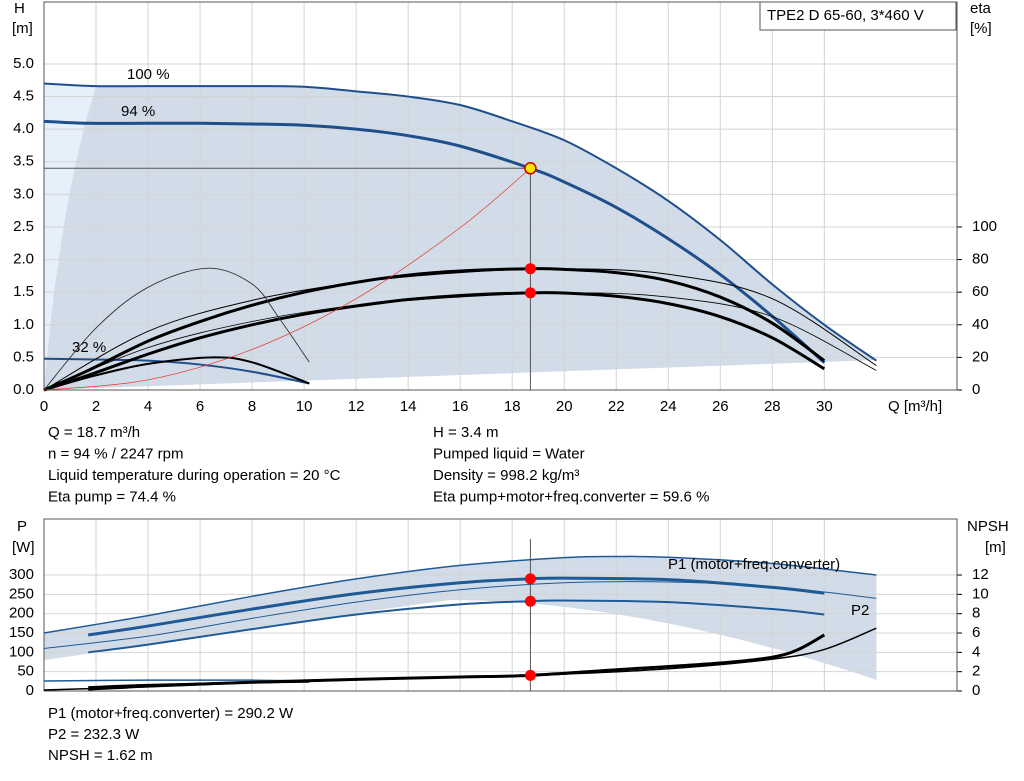  I want to click on info-text: NPSH = 1.62 m, so click(100, 755).